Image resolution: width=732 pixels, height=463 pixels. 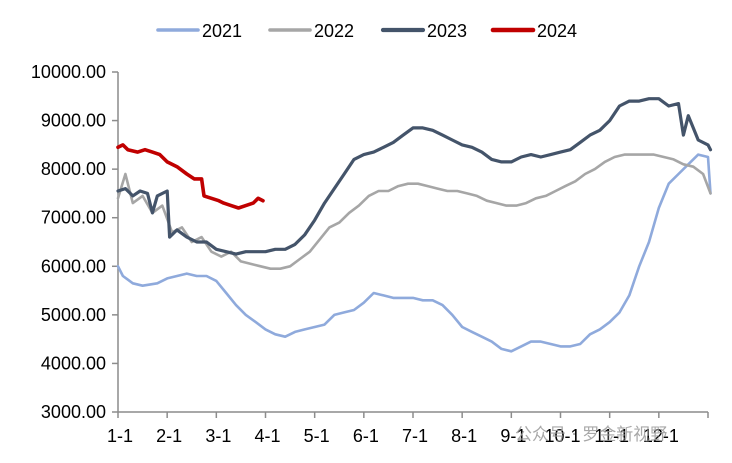 What do you see at coordinates (73, 266) in the screenshot?
I see `y-tick-label: 6000.00` at bounding box center [73, 266].